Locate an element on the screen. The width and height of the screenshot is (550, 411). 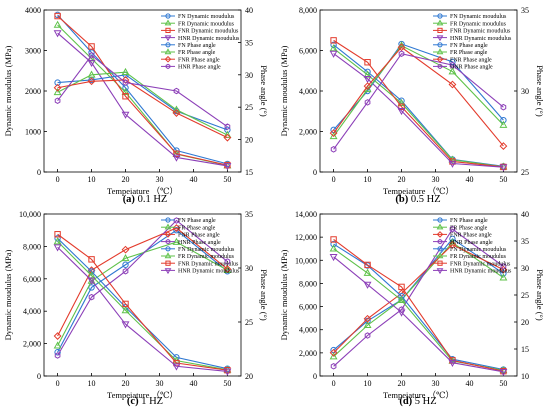
x-axis-label: Tempeiature （℃） is located at coordinates (142, 191).